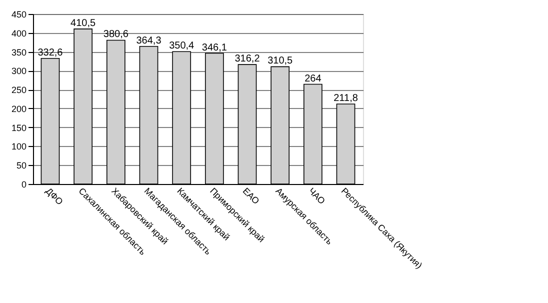 This screenshot has height=303, width=548. What do you see at coordinates (116, 34) in the screenshot?
I see `data-label: 380,6` at bounding box center [116, 34].